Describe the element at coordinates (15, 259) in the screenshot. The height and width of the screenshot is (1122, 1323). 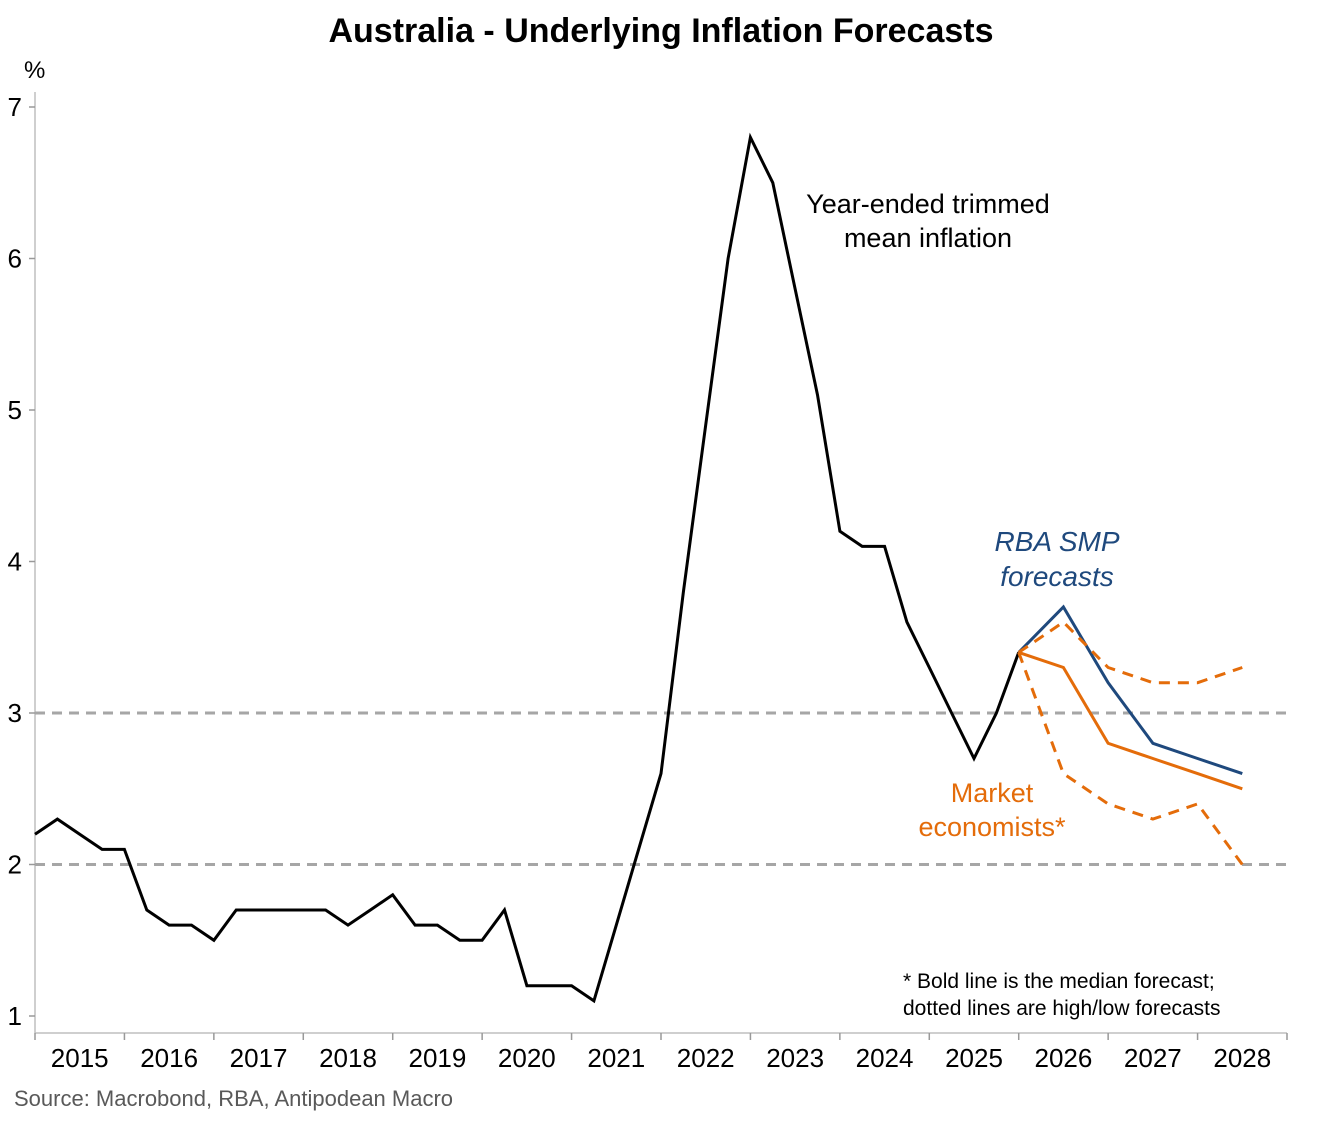
I see `y-tick-label: 6` at that location.